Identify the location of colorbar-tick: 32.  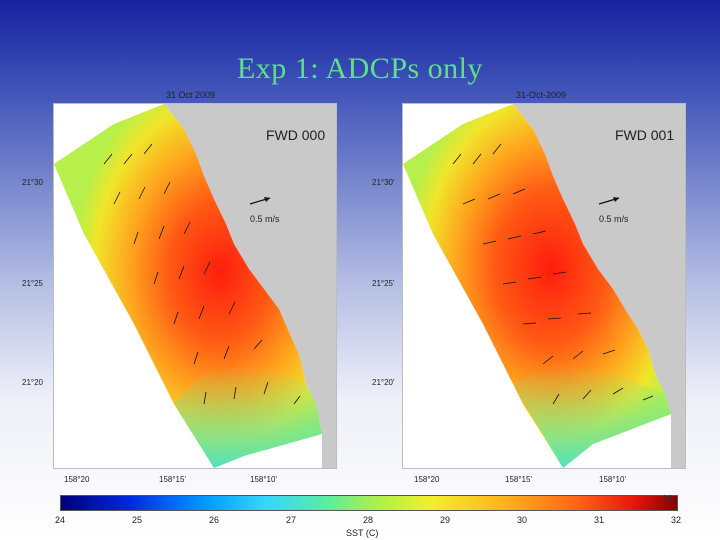
(676, 520).